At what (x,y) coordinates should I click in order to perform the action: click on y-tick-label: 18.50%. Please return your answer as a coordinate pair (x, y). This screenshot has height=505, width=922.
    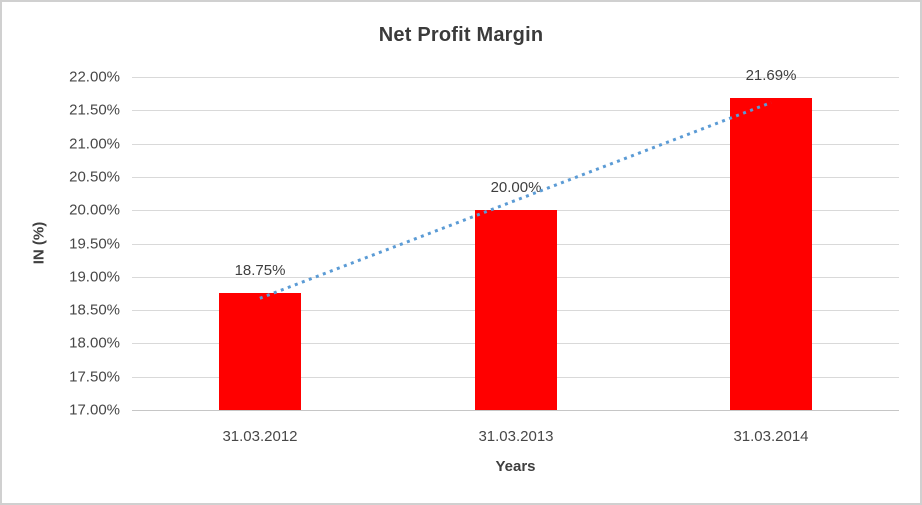
    Looking at the image, I should click on (94, 310).